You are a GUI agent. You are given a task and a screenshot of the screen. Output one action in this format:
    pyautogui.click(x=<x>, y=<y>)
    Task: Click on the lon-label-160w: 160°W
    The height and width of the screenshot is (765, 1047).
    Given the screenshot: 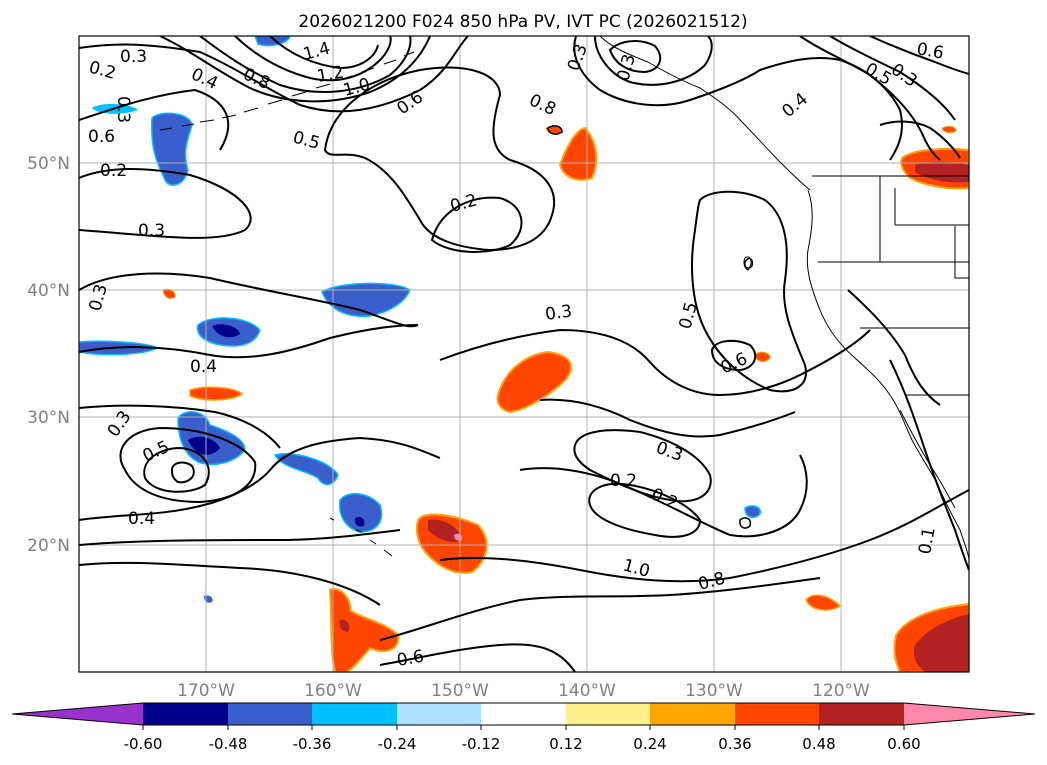 What is the action you would take?
    pyautogui.click(x=333, y=691)
    